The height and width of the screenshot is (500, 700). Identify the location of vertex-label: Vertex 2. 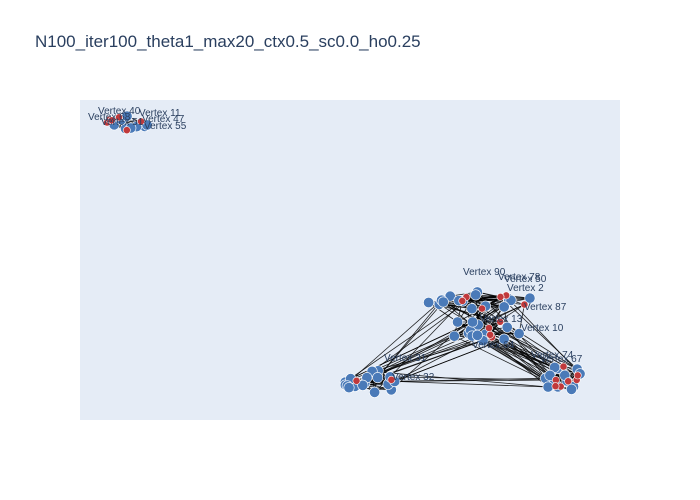
(525, 288).